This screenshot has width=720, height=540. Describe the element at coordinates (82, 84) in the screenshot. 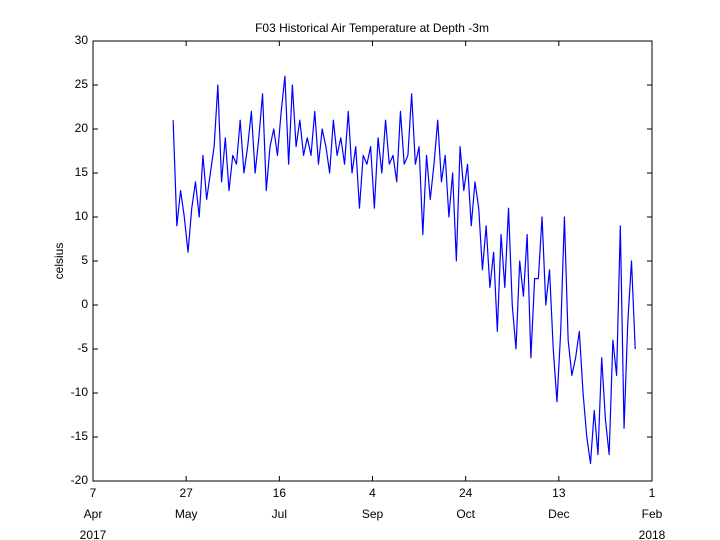

I see `y-tick-label: 25` at that location.